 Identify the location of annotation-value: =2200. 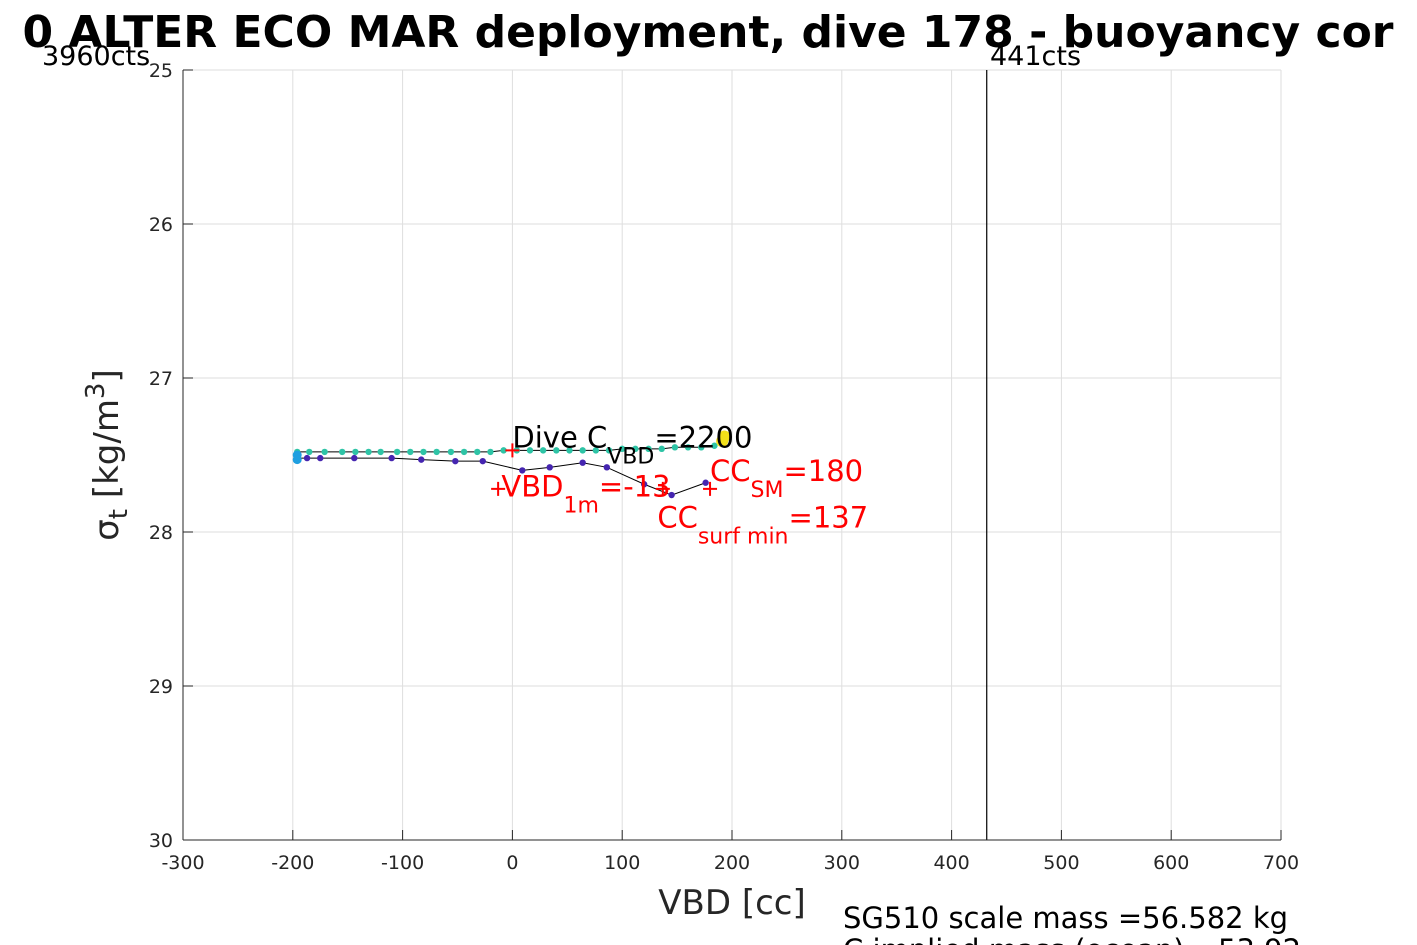
(703, 437).